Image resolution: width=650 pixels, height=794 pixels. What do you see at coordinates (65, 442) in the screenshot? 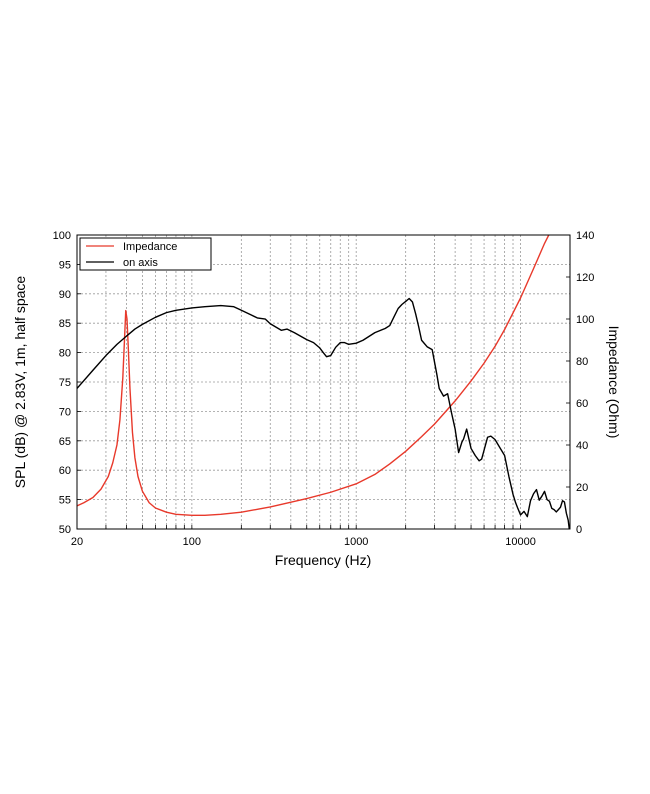
I see `y-tick-label: 65` at bounding box center [65, 442].